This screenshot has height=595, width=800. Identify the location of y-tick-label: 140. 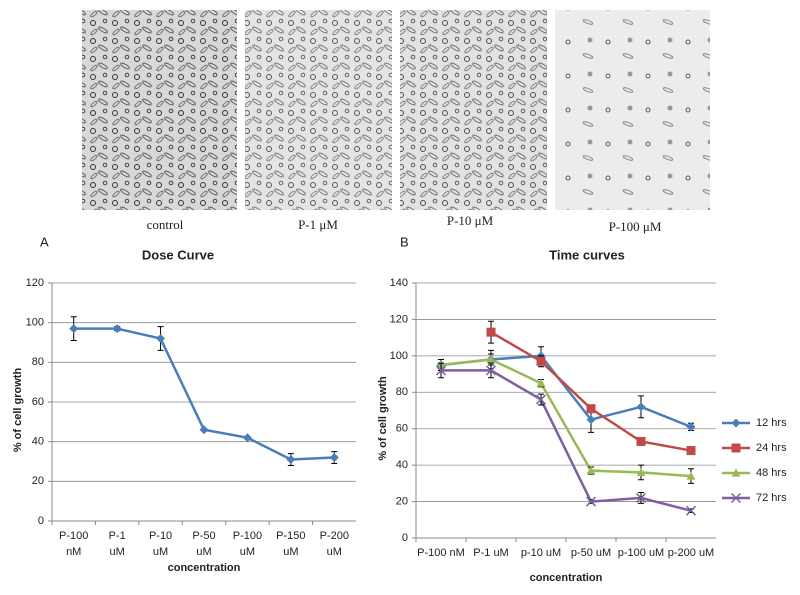
(399, 283).